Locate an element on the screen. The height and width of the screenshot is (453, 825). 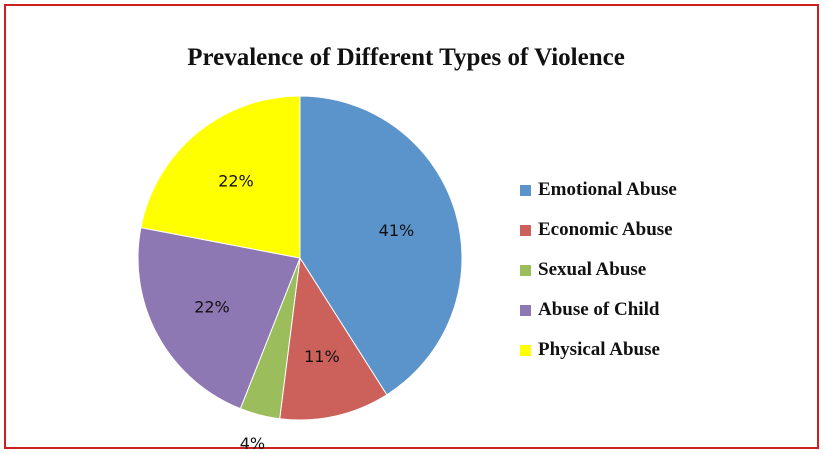
legend-item-abuse-of-child: Abuse of Child is located at coordinates (598, 310).